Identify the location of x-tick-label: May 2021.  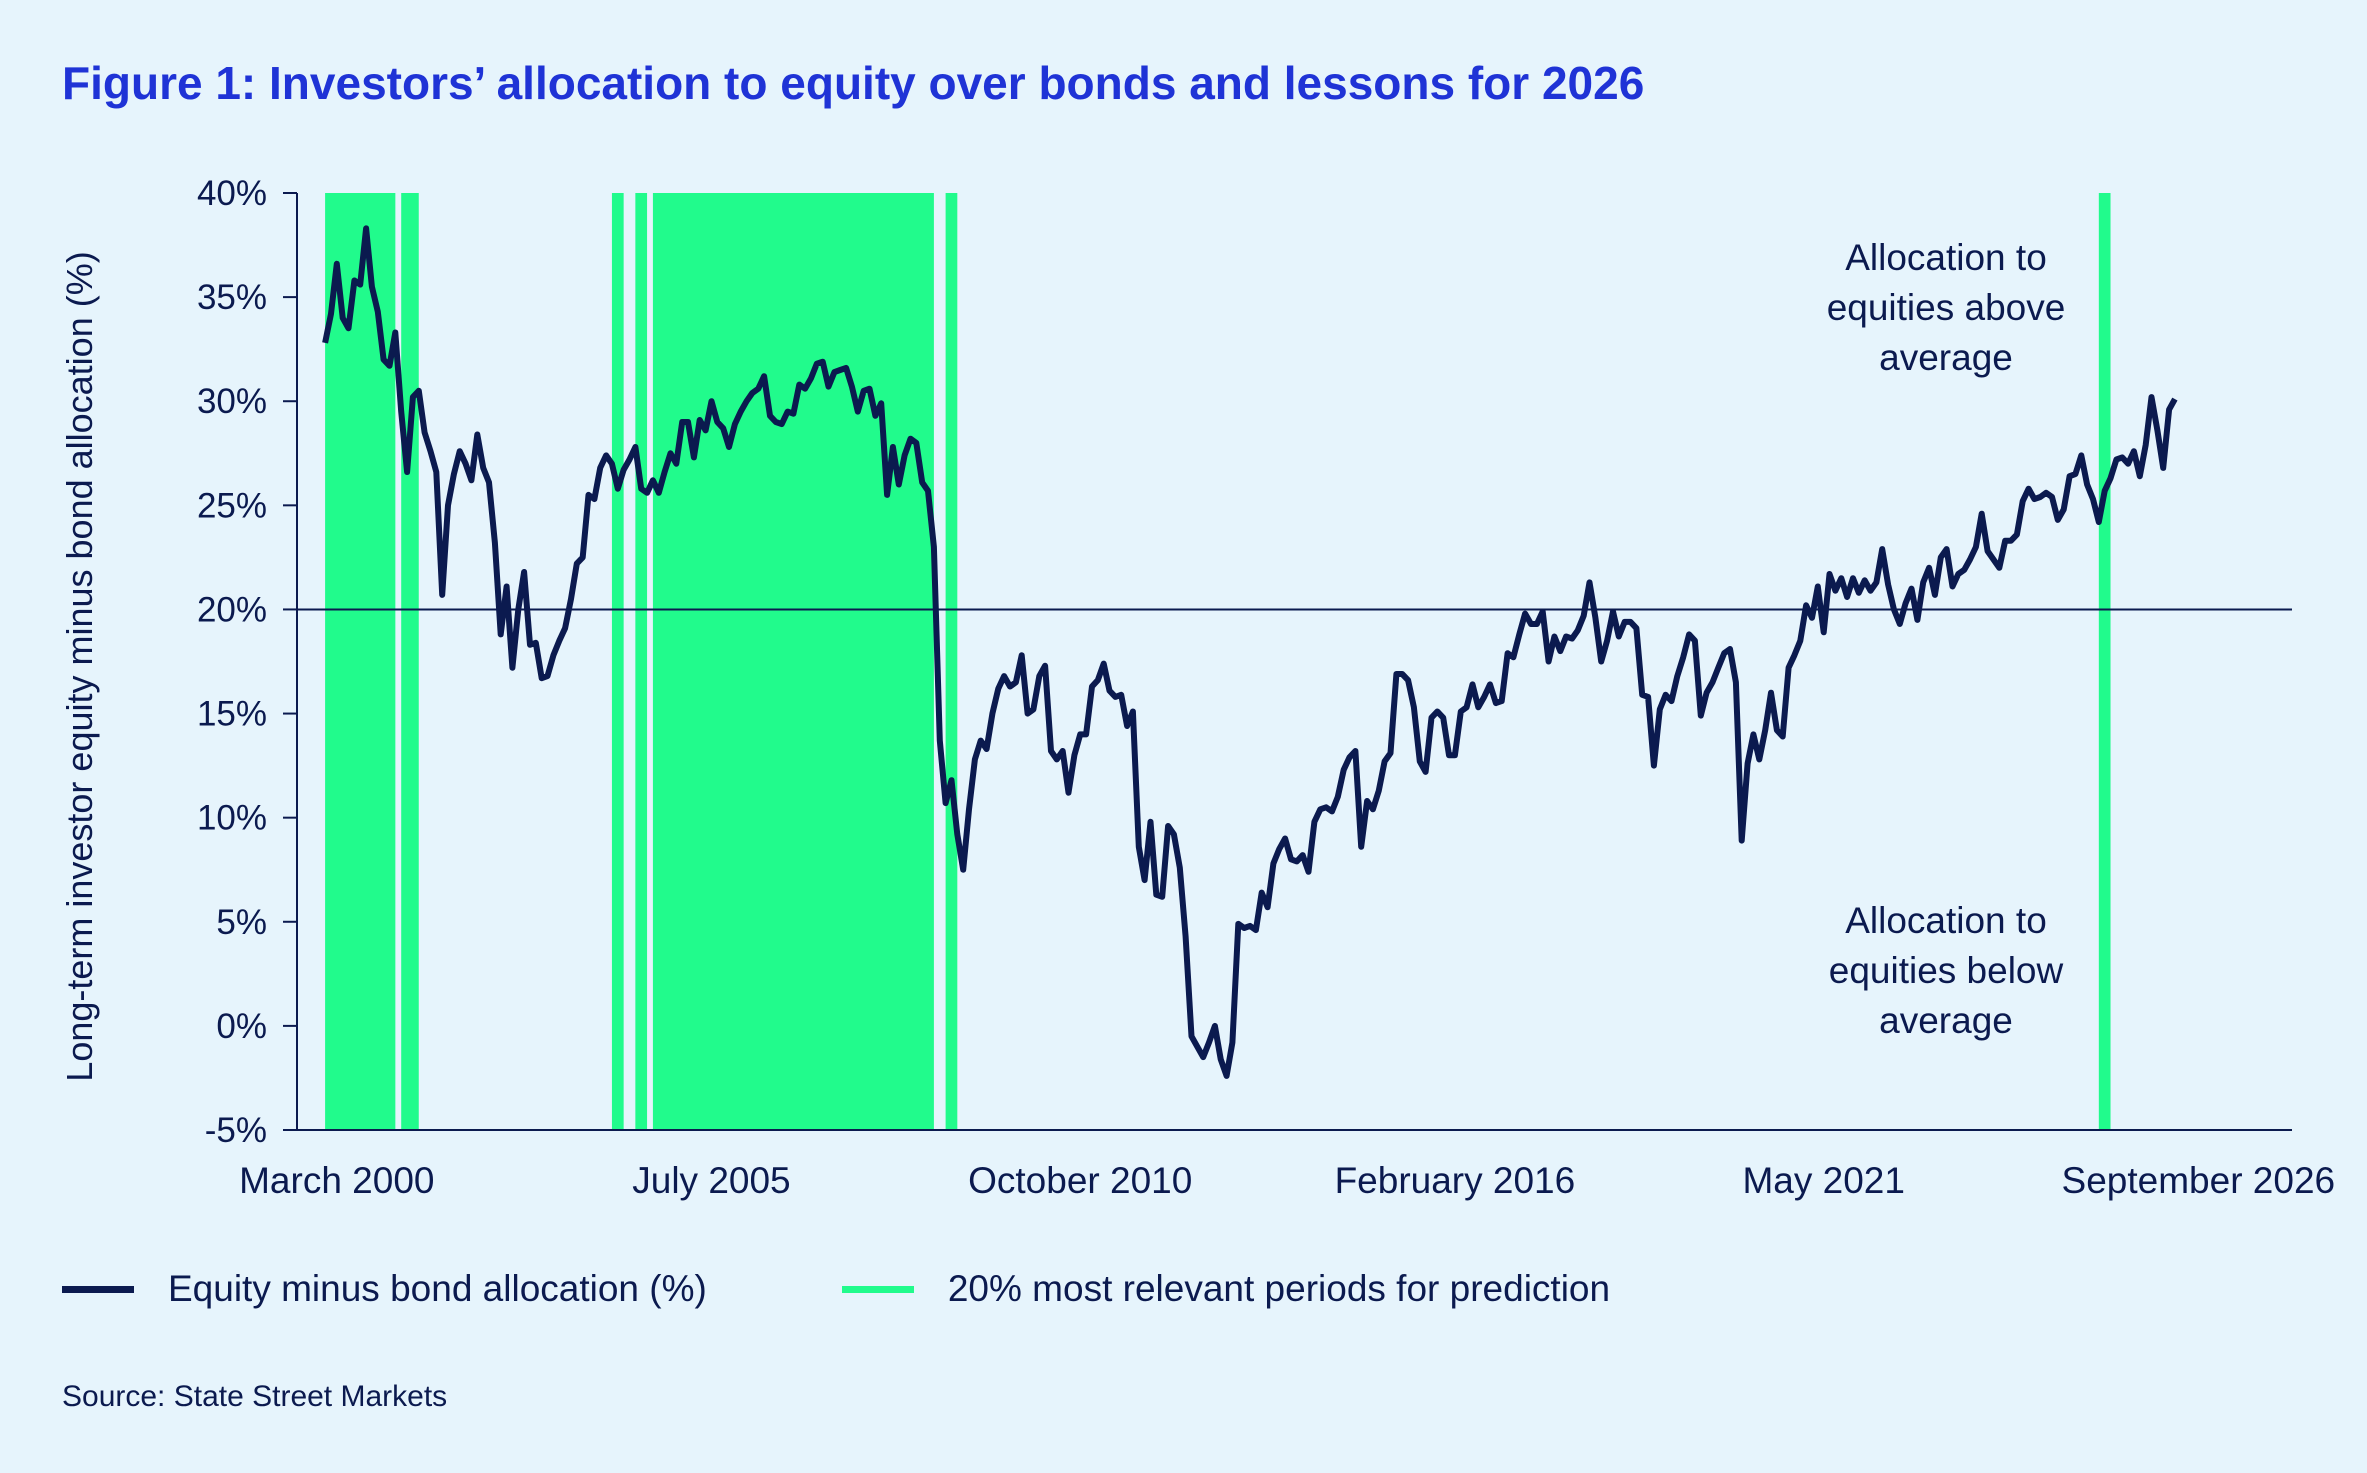
(1823, 1180).